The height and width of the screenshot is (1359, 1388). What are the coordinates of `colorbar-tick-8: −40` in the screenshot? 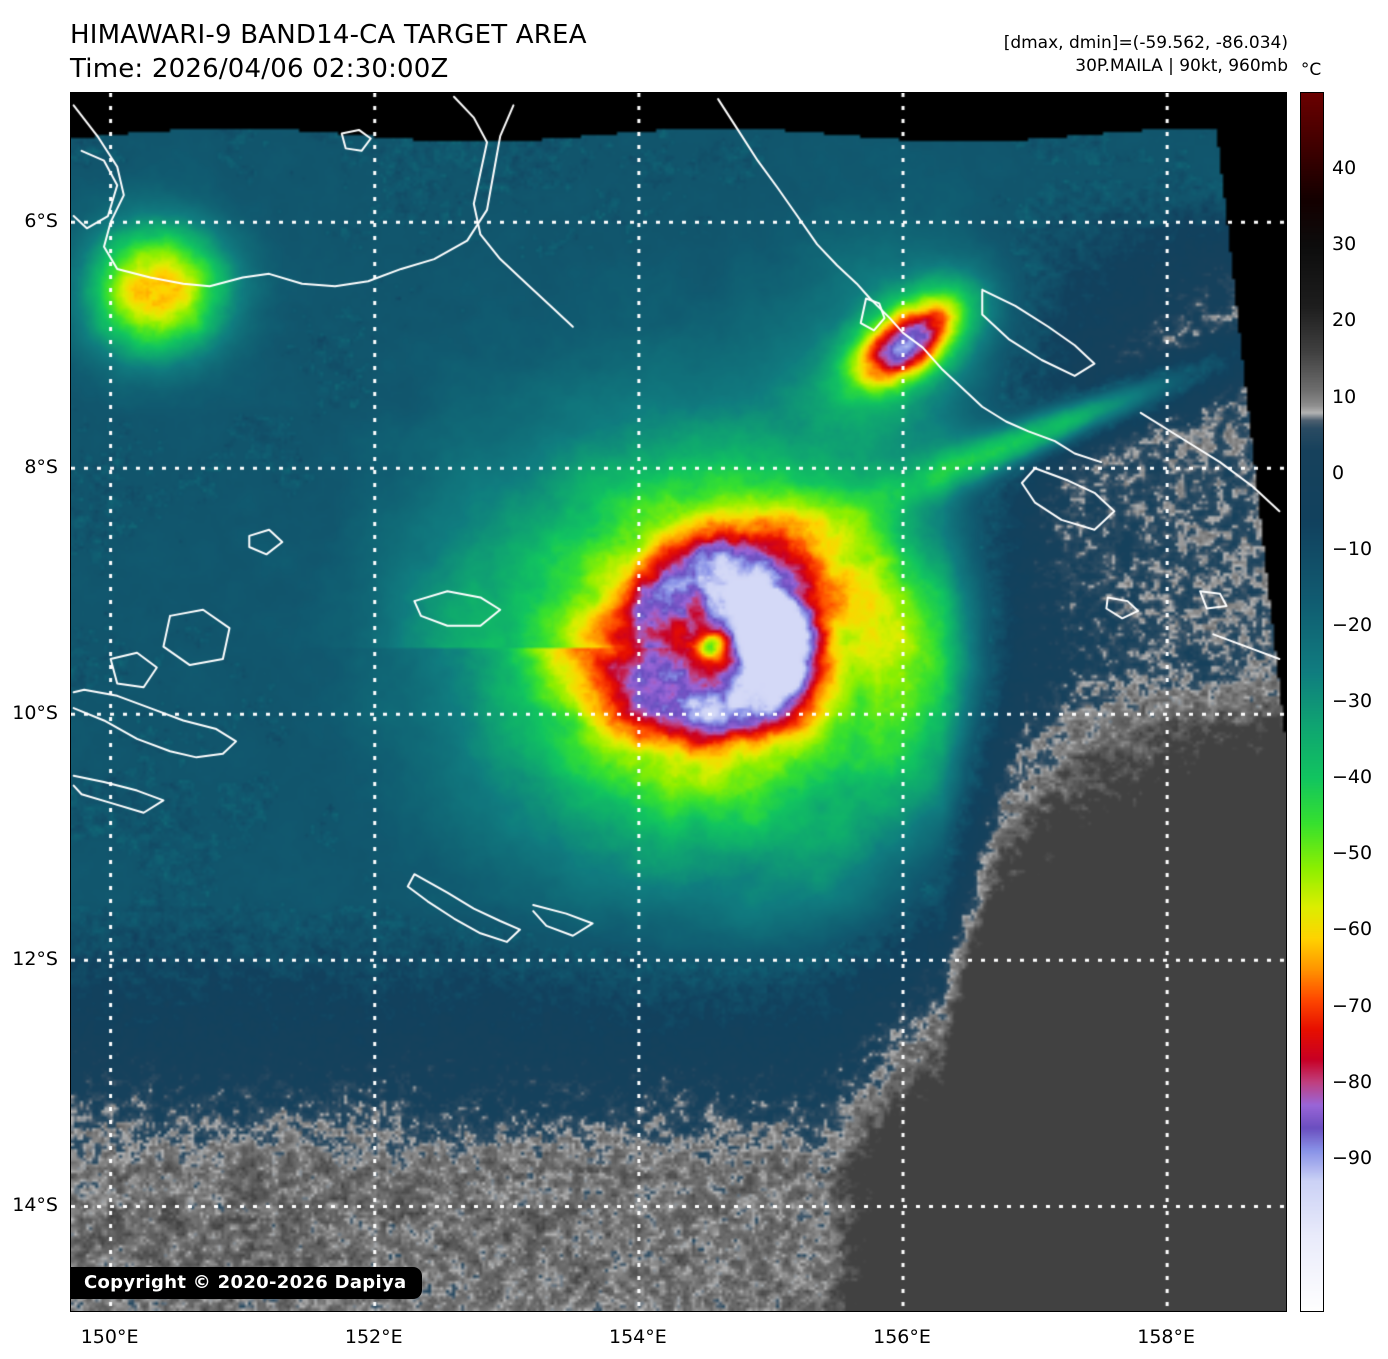 It's located at (1352, 777).